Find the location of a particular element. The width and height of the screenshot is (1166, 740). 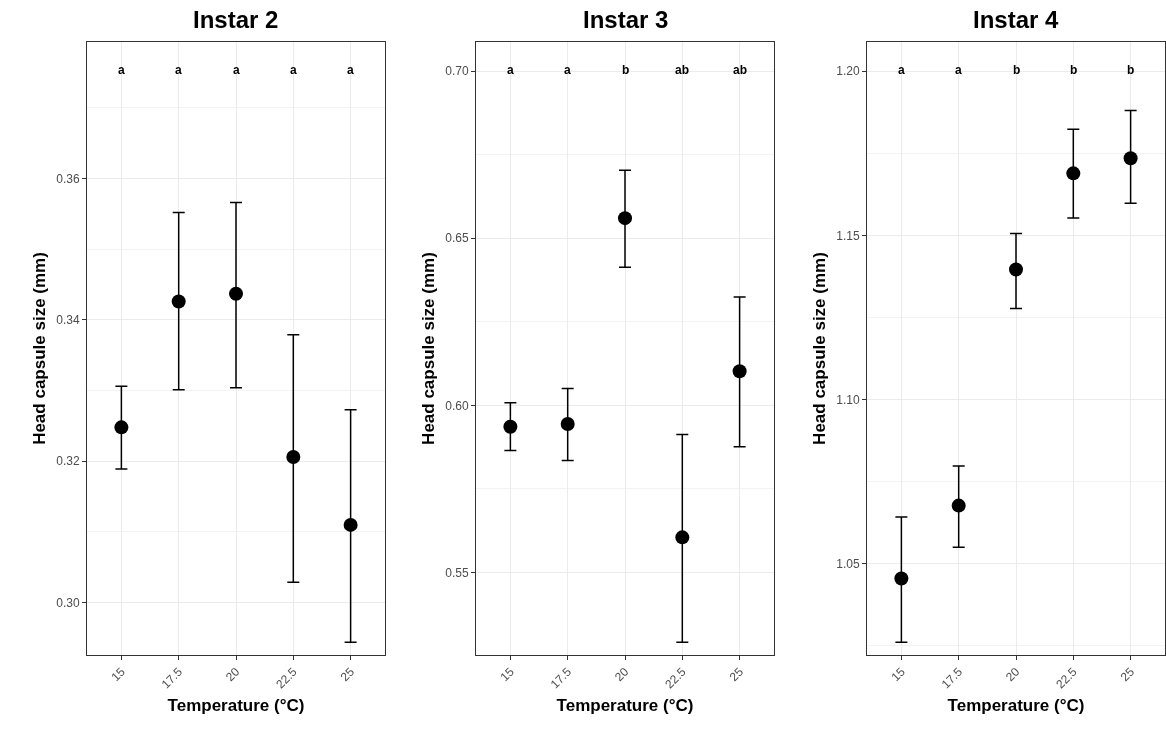

y-tick-label: 0.55 is located at coordinates (457, 572).